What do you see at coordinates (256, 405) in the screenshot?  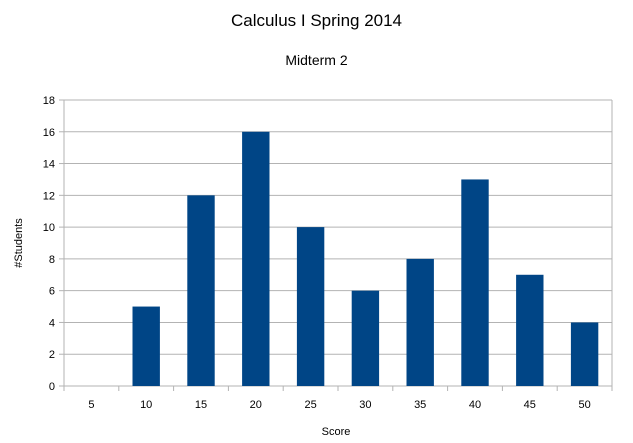 I see `x-tick-label: 20` at bounding box center [256, 405].